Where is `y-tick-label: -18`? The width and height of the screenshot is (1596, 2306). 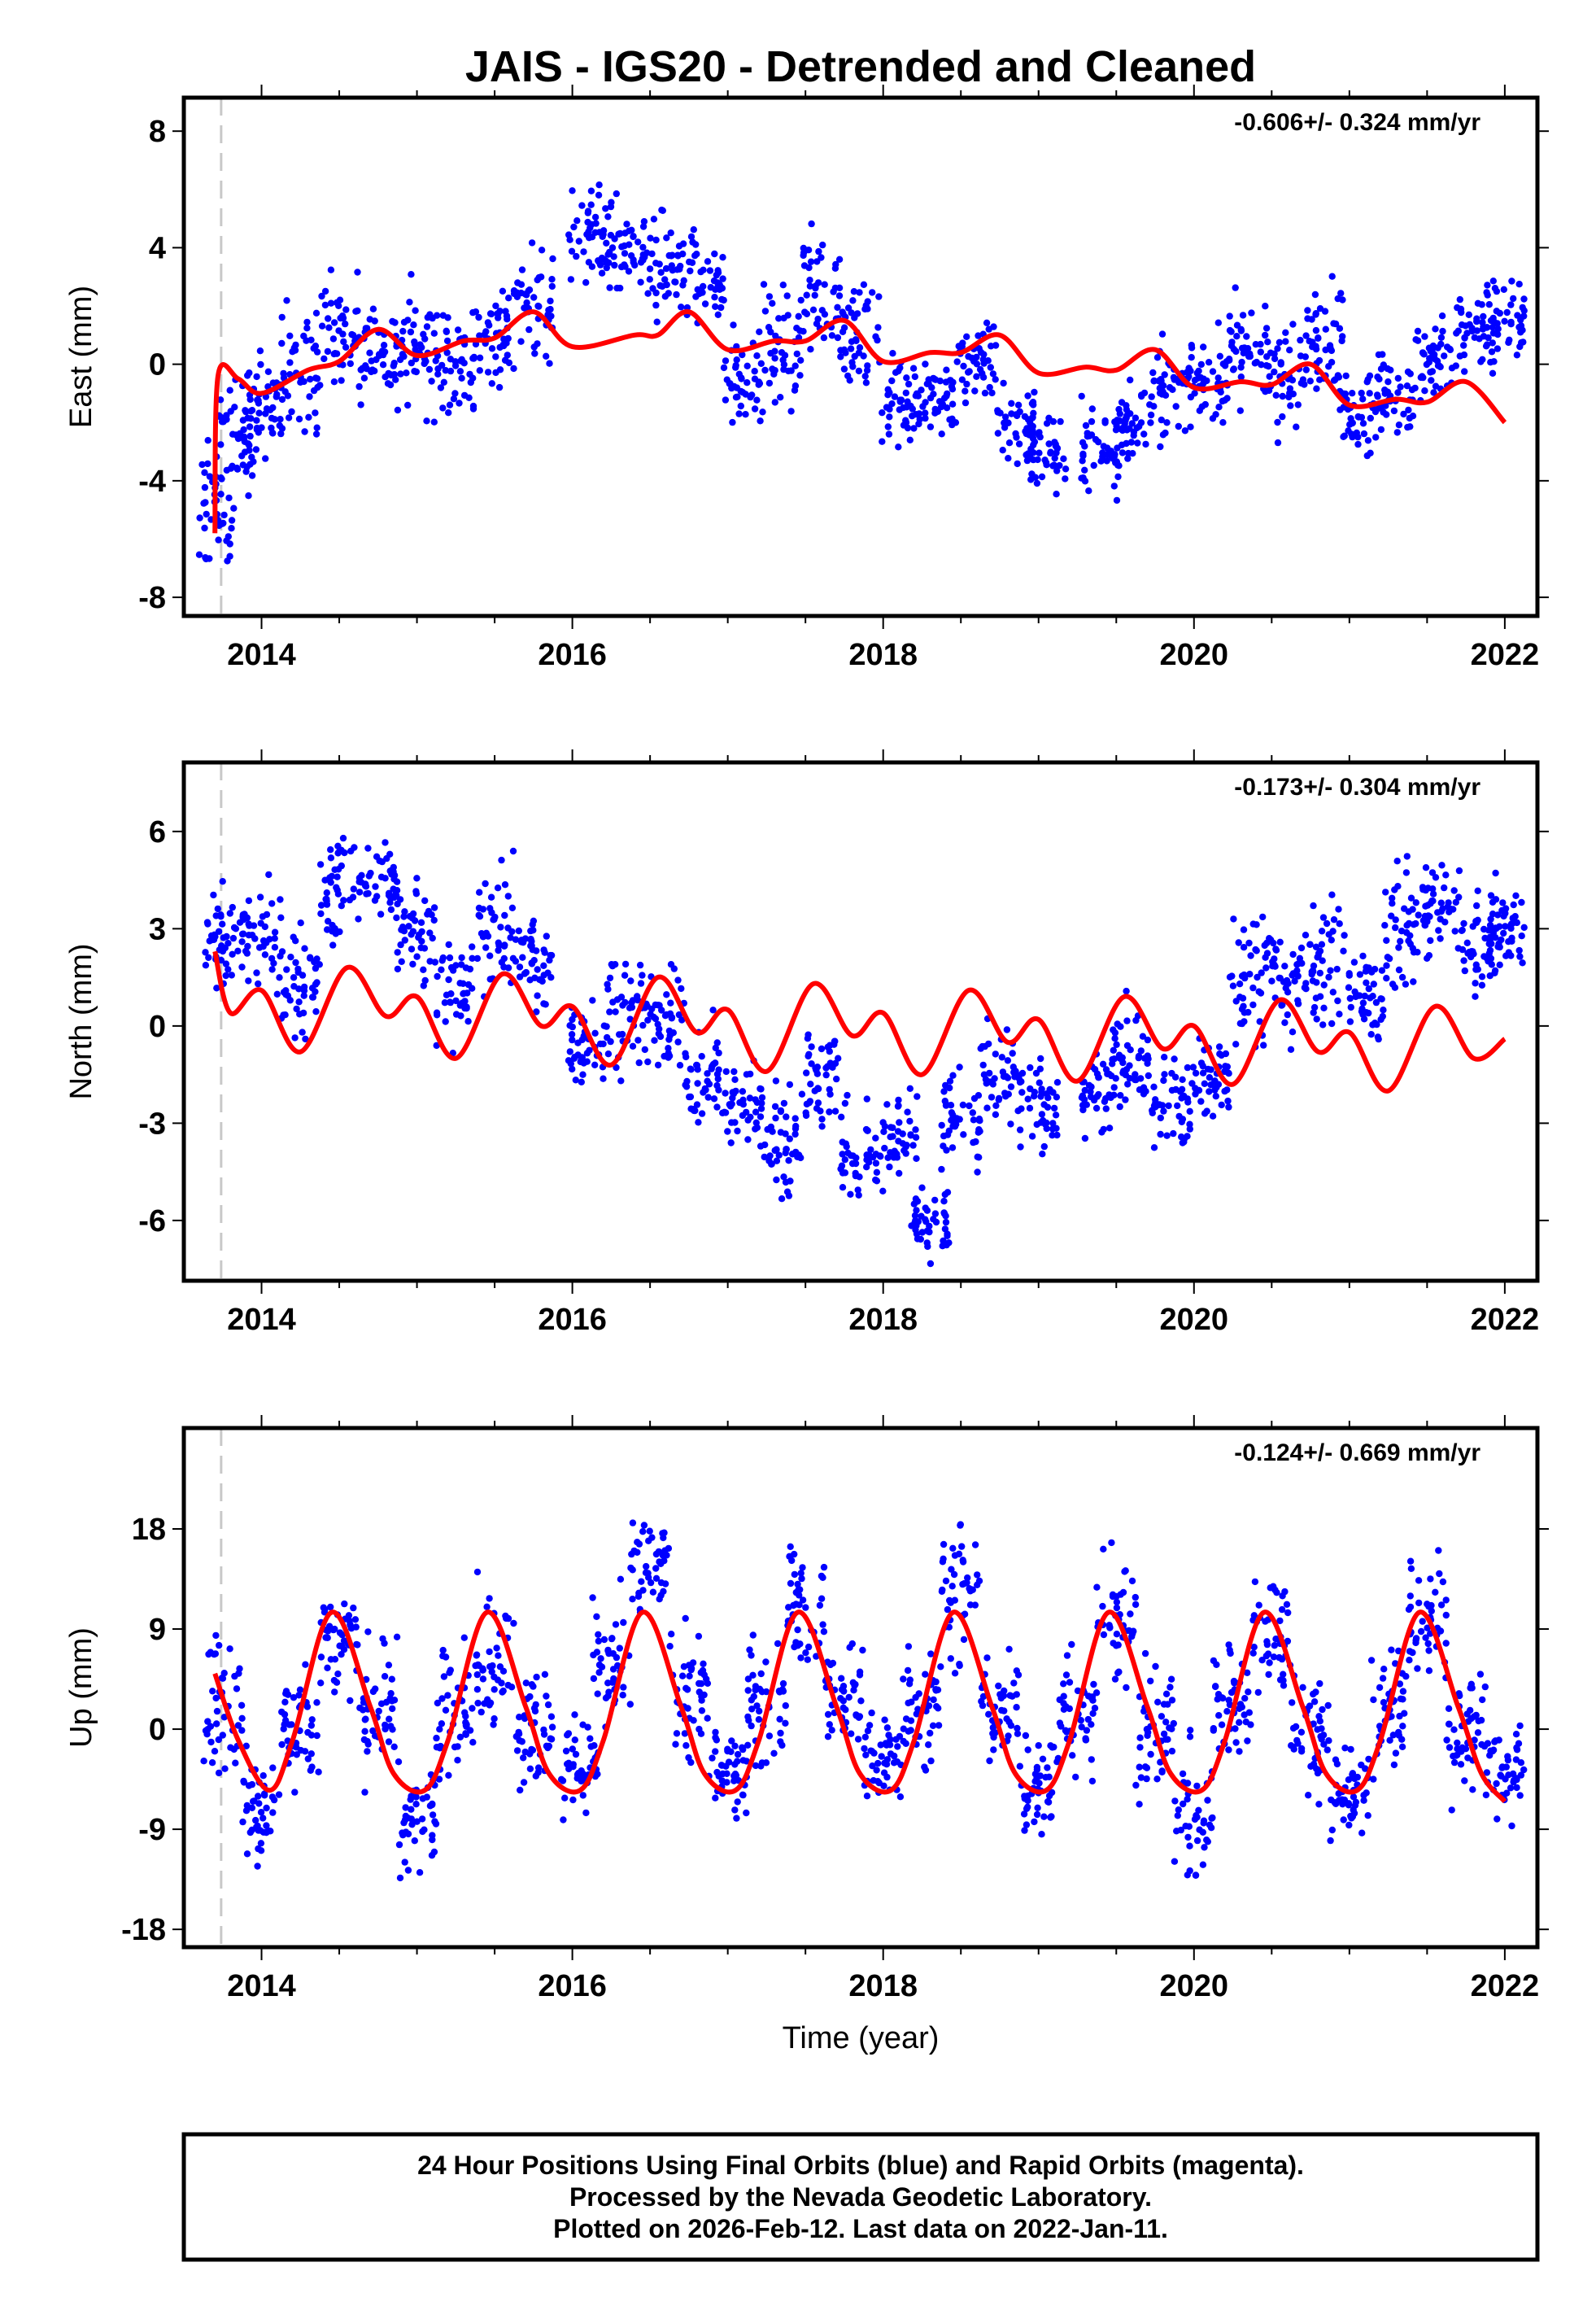
y-tick-label: -18 is located at coordinates (143, 1930).